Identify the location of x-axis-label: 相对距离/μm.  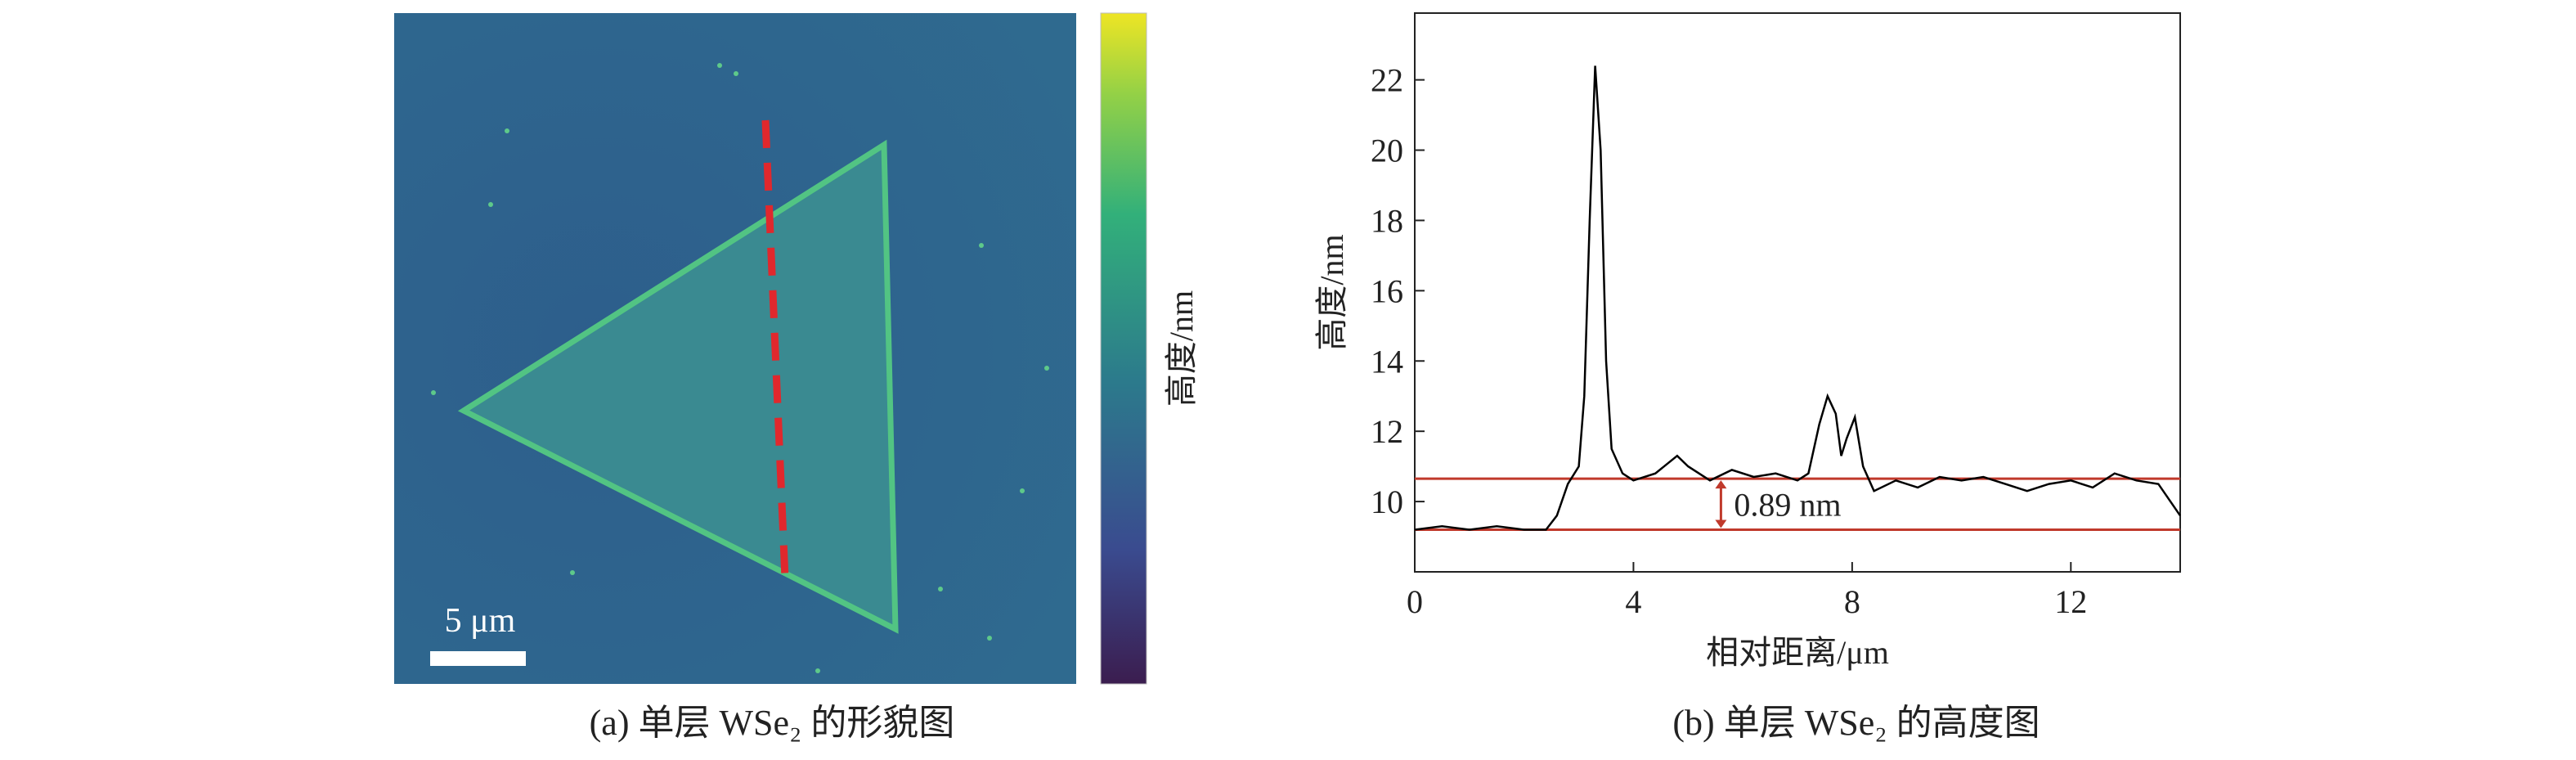
(1798, 652).